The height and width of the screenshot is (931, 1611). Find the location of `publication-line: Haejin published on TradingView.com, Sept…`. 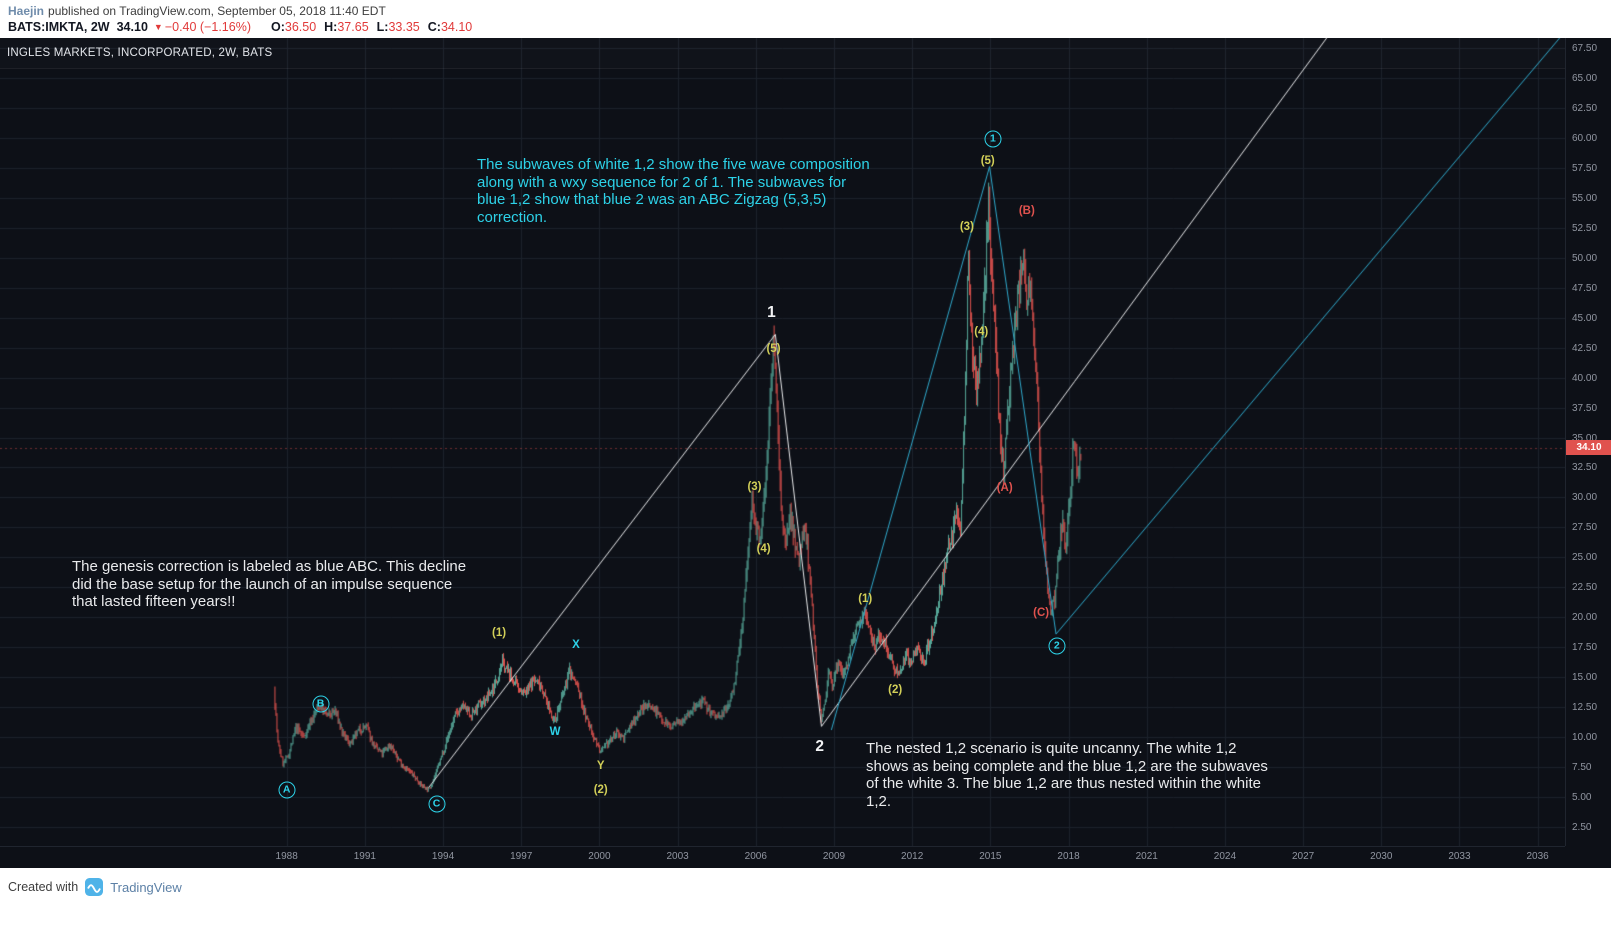

publication-line: Haejin published on TradingView.com, Sept… is located at coordinates (805, 11).